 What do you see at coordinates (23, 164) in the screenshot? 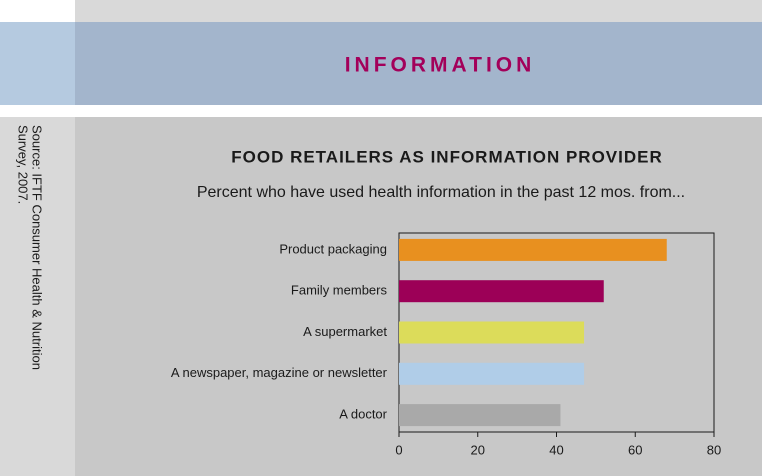
I see `source-line: Survey, 2007.` at bounding box center [23, 164].